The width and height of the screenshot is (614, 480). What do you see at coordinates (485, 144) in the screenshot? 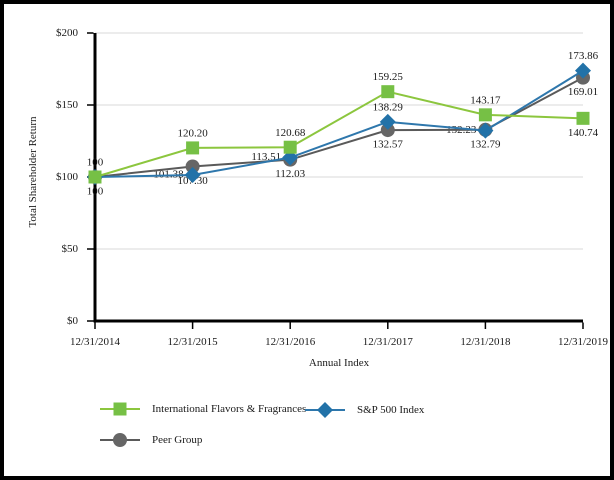
I see `data-label: 132.79` at bounding box center [485, 144].